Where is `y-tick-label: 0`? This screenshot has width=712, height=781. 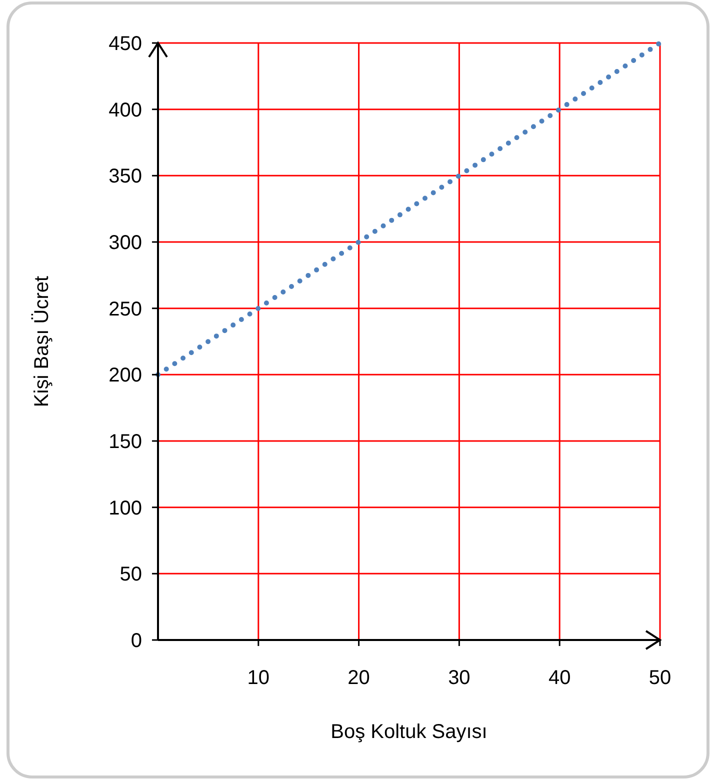
y-tick-label: 0 is located at coordinates (136, 641).